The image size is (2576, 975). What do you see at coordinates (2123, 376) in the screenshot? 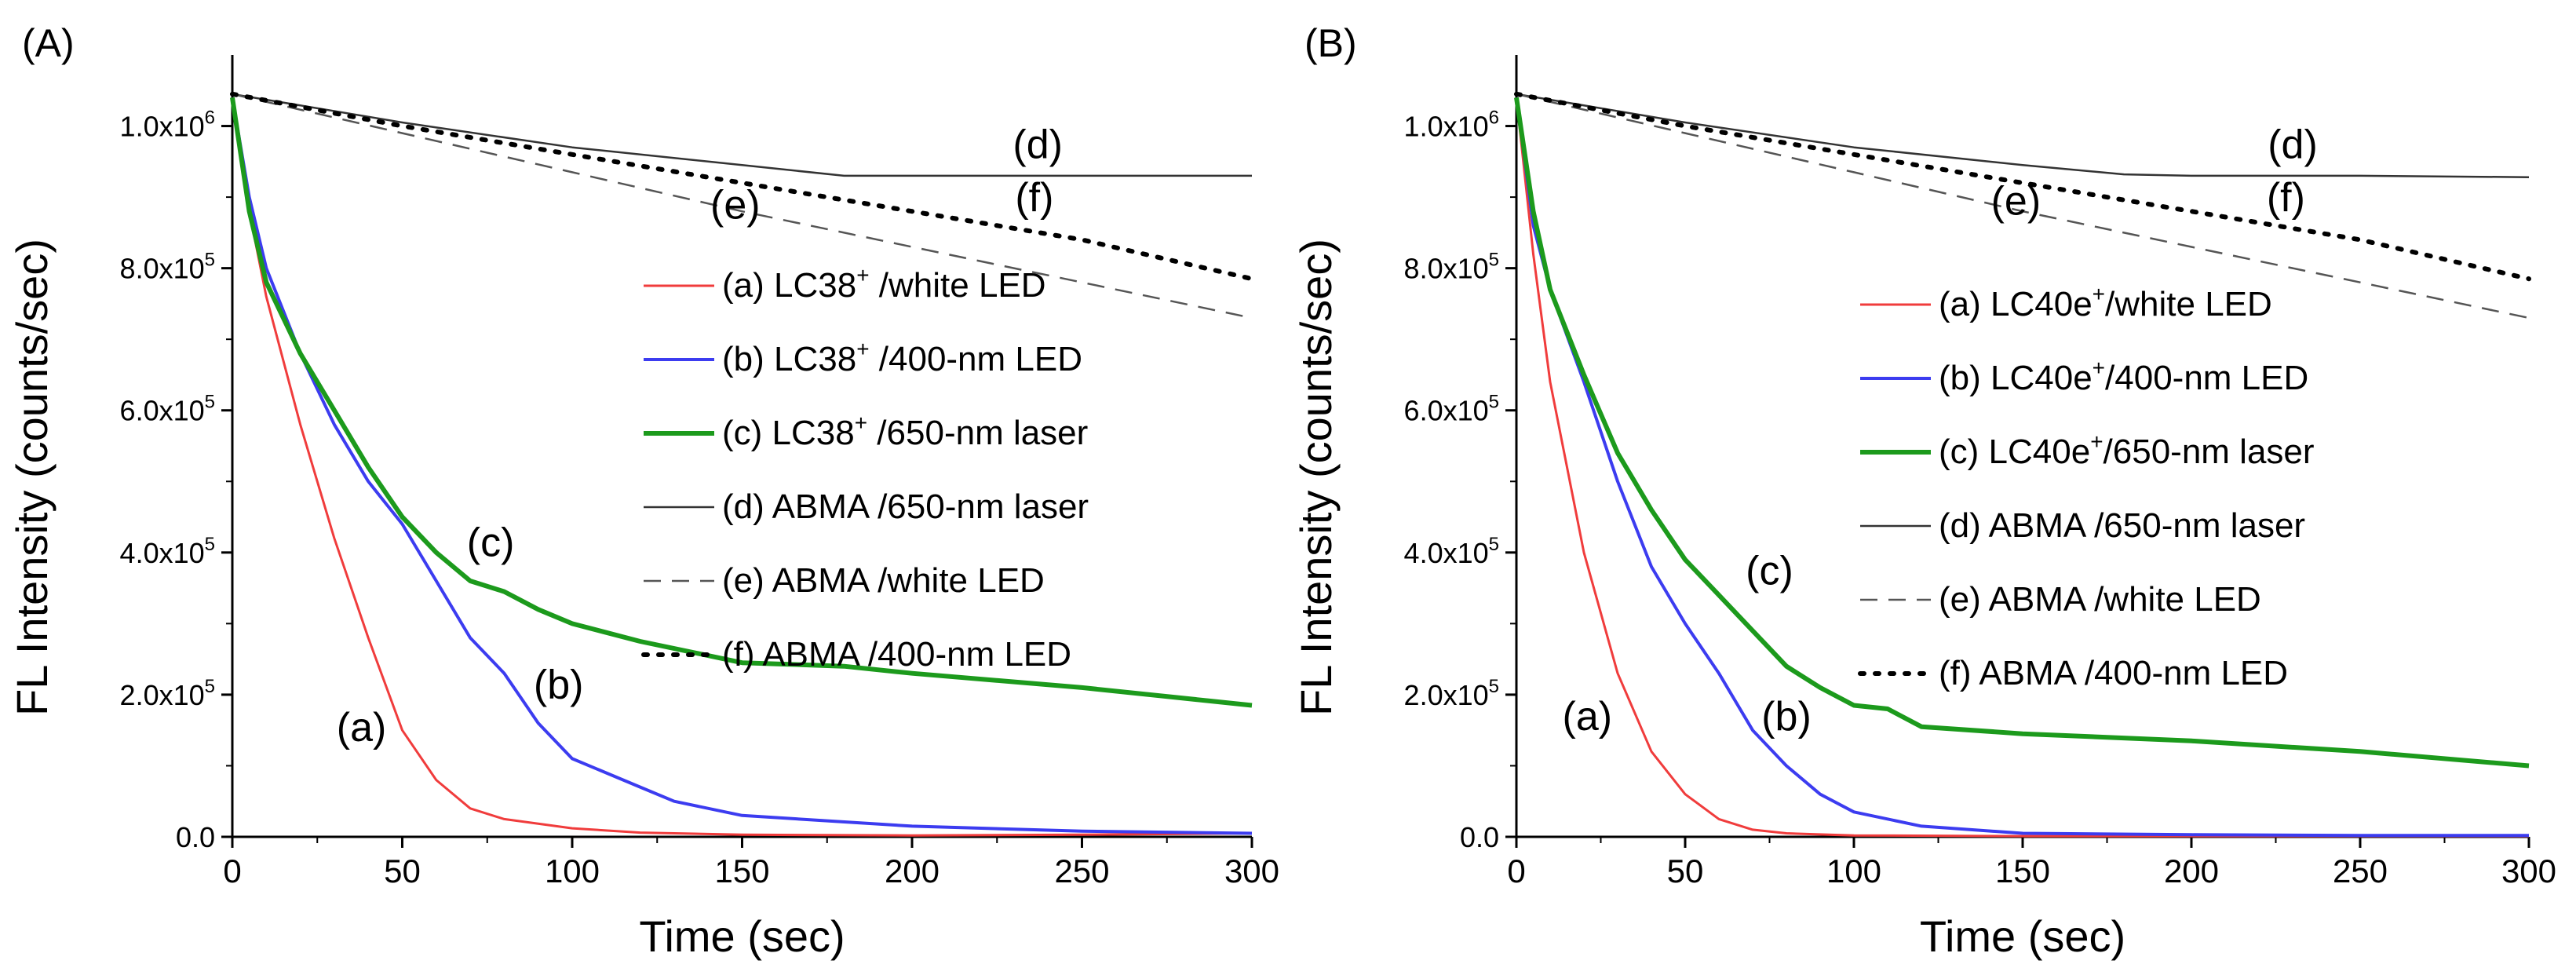
I see `legend-label-b: (b) LC40e+/400-nm LED` at bounding box center [2123, 376].